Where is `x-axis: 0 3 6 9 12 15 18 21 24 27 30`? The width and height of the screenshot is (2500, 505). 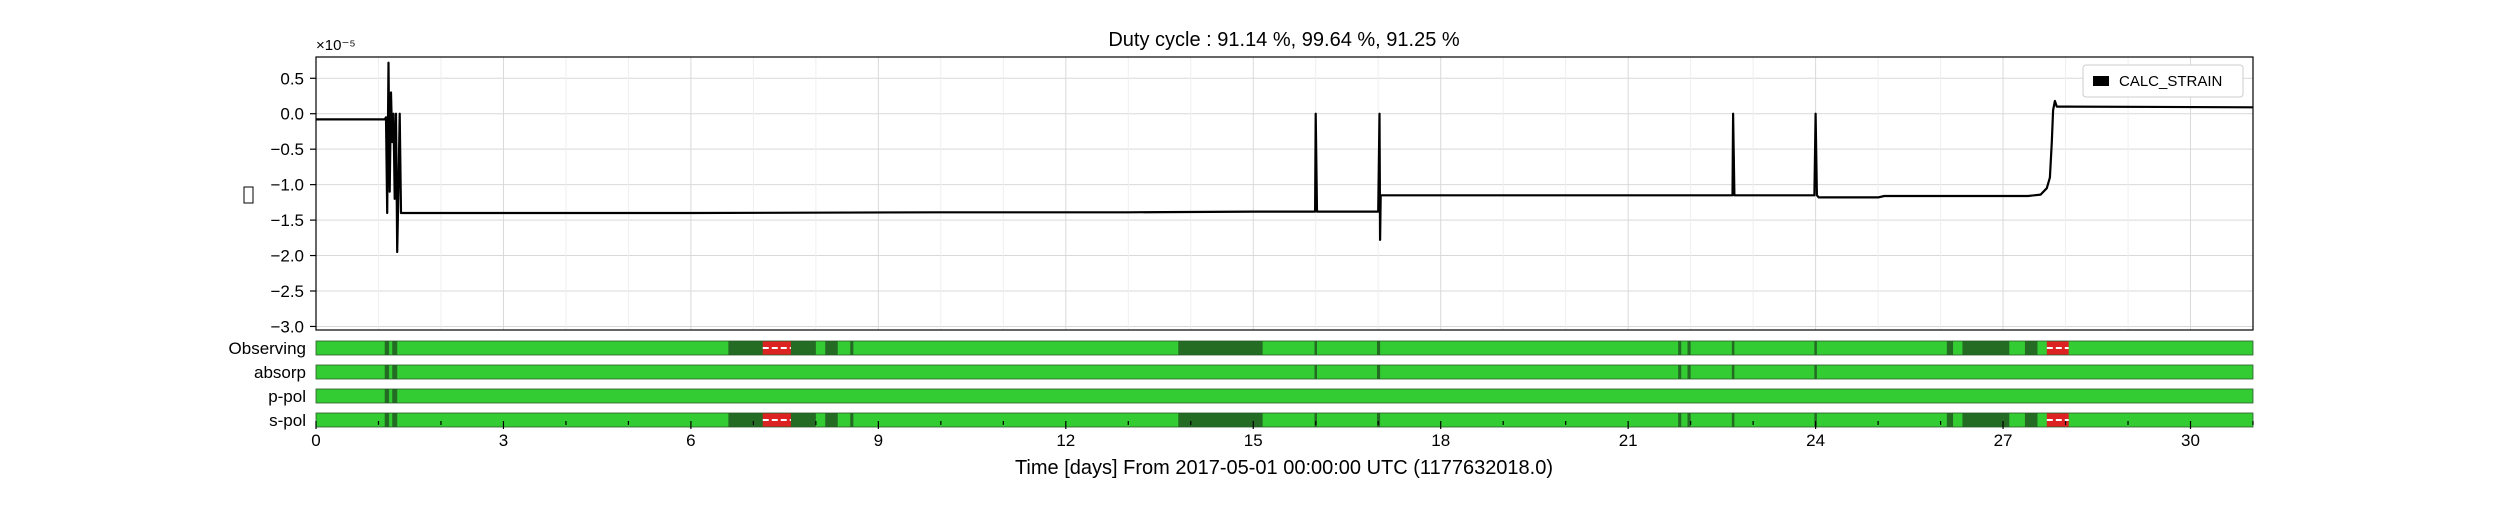
x-axis: 0 3 6 9 12 15 18 21 24 27 30 is located at coordinates (1282, 435).